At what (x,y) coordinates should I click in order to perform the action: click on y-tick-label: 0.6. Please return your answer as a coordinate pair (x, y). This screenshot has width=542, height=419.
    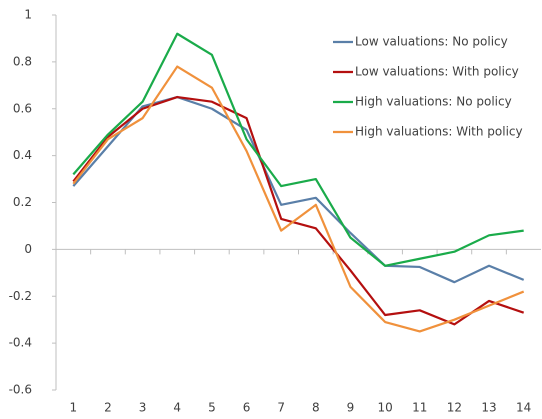
    Looking at the image, I should click on (22, 108).